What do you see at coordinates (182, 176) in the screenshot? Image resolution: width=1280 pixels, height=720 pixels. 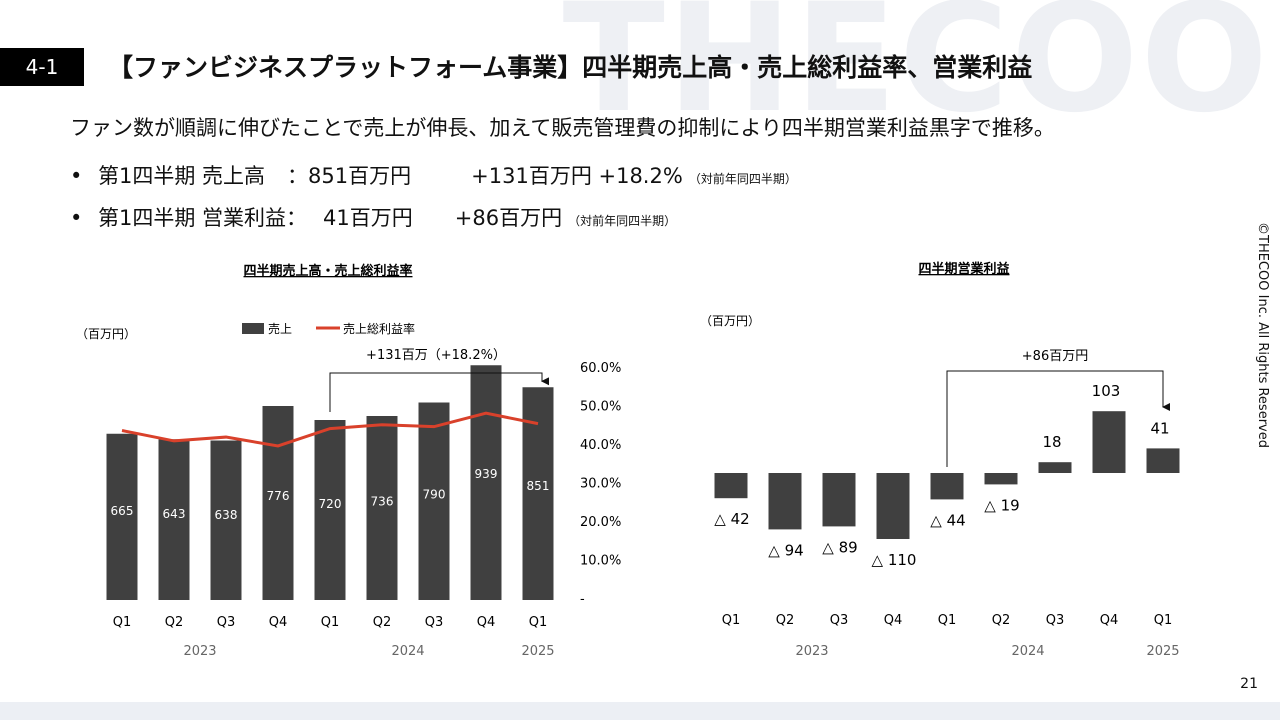 I see `bullet-label: 第1四半期 売上高` at bounding box center [182, 176].